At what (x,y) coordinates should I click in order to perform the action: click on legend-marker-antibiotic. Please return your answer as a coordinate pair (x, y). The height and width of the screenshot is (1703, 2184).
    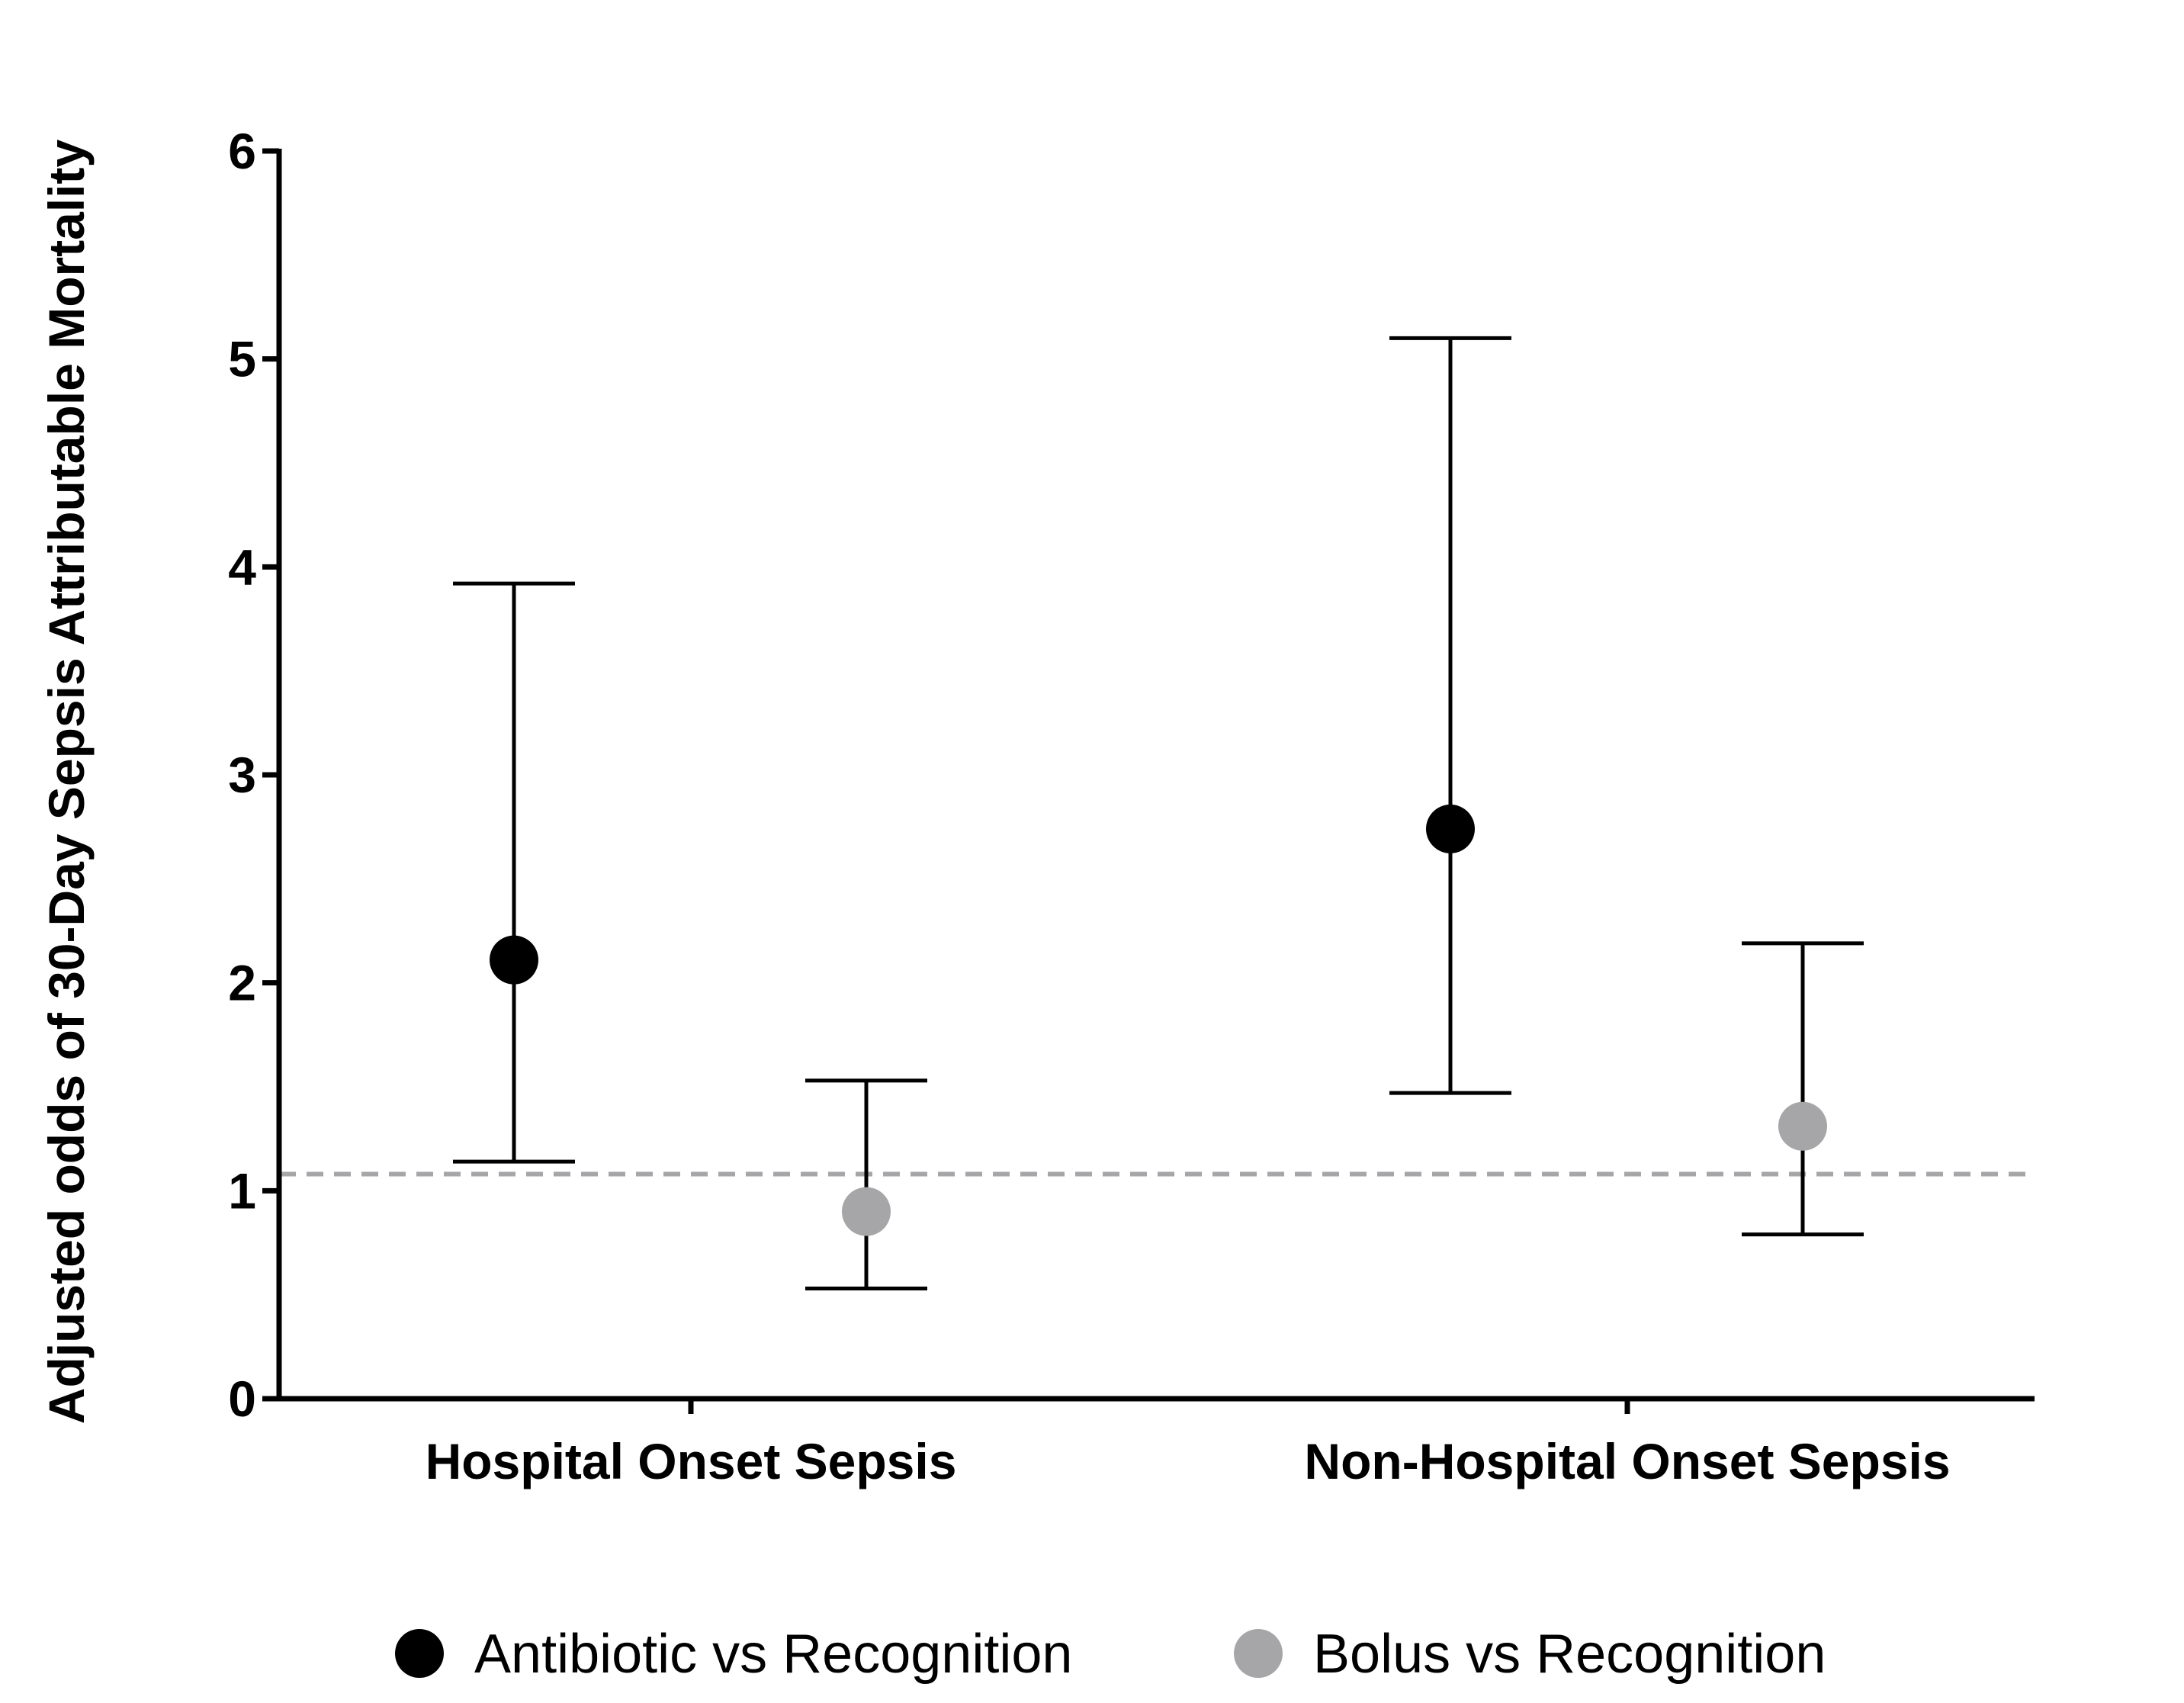
    Looking at the image, I should click on (420, 1654).